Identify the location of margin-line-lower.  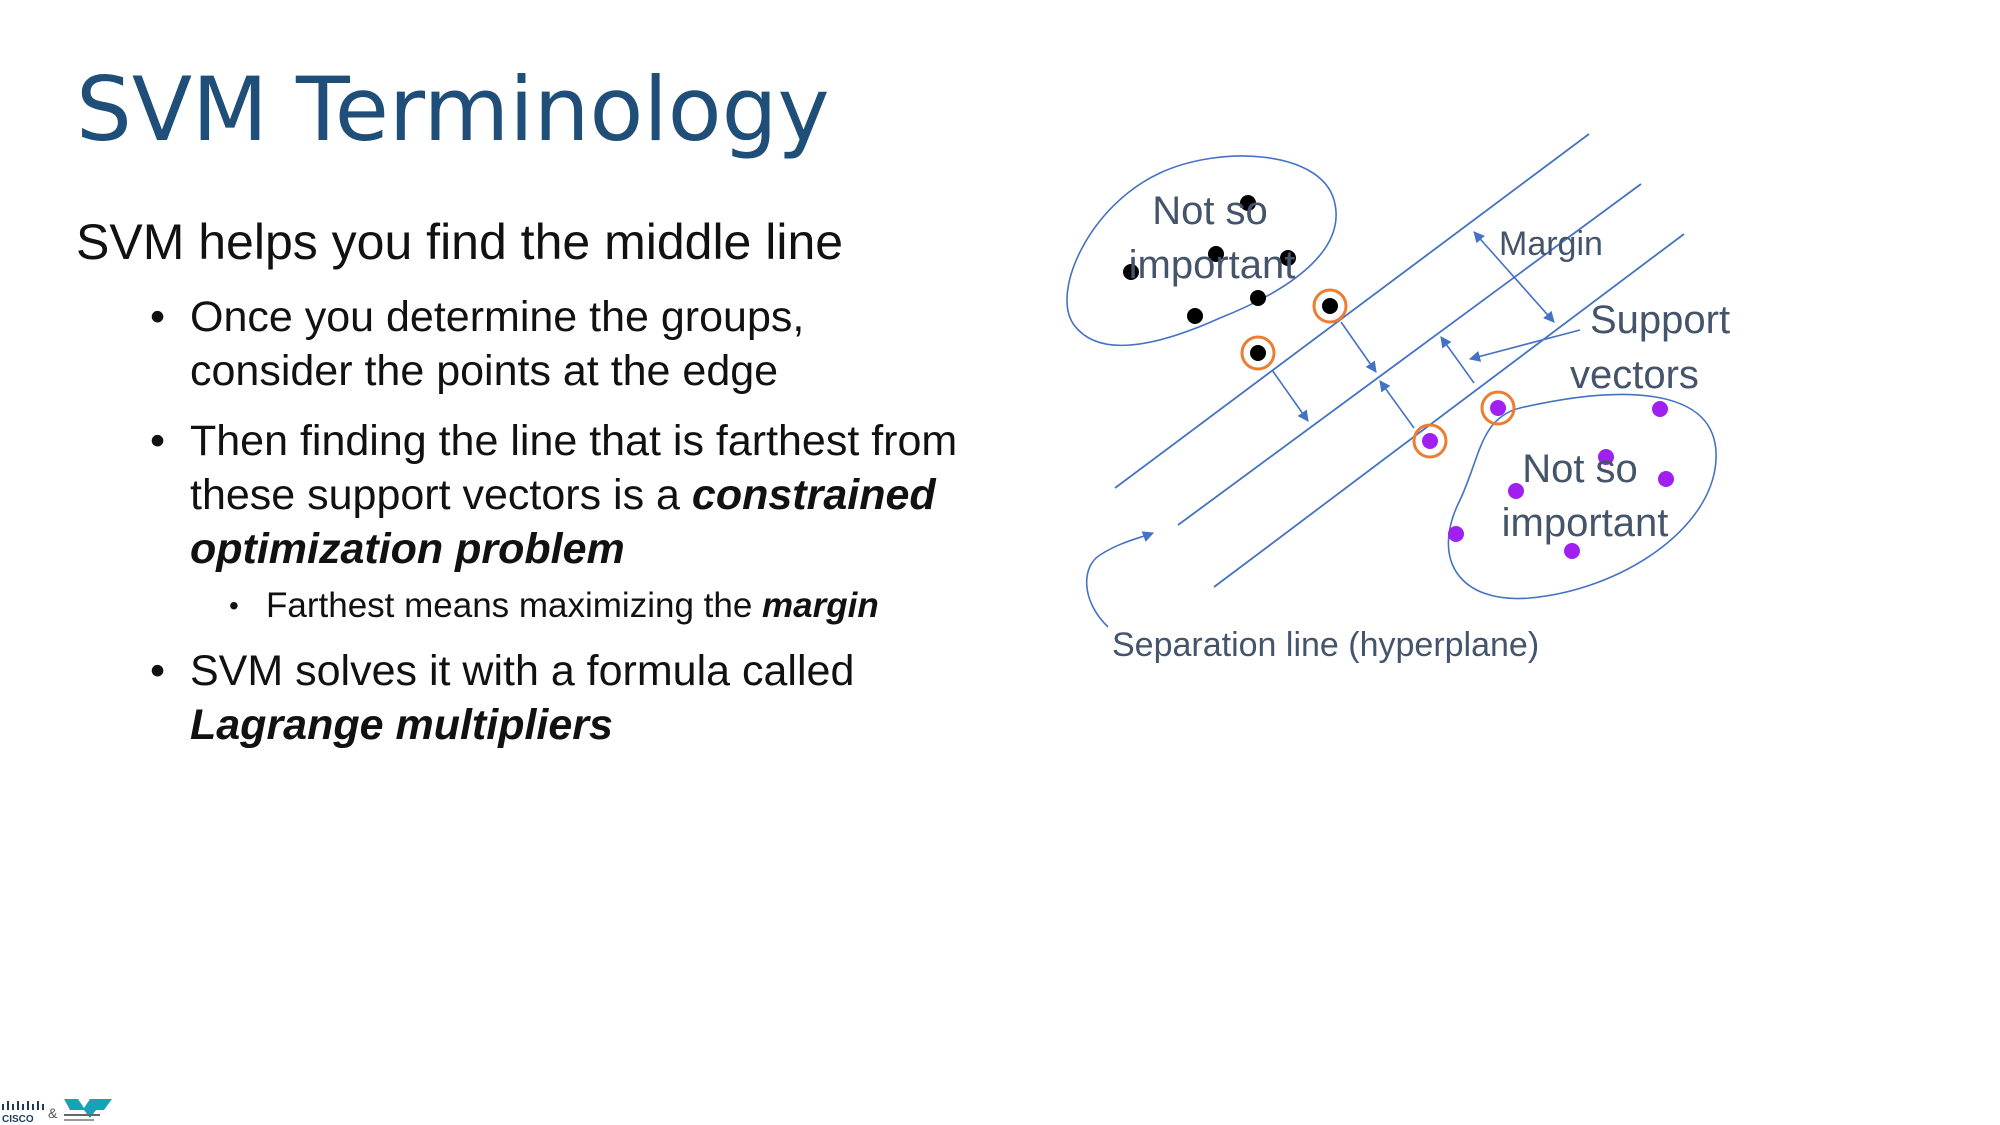
(1449, 410).